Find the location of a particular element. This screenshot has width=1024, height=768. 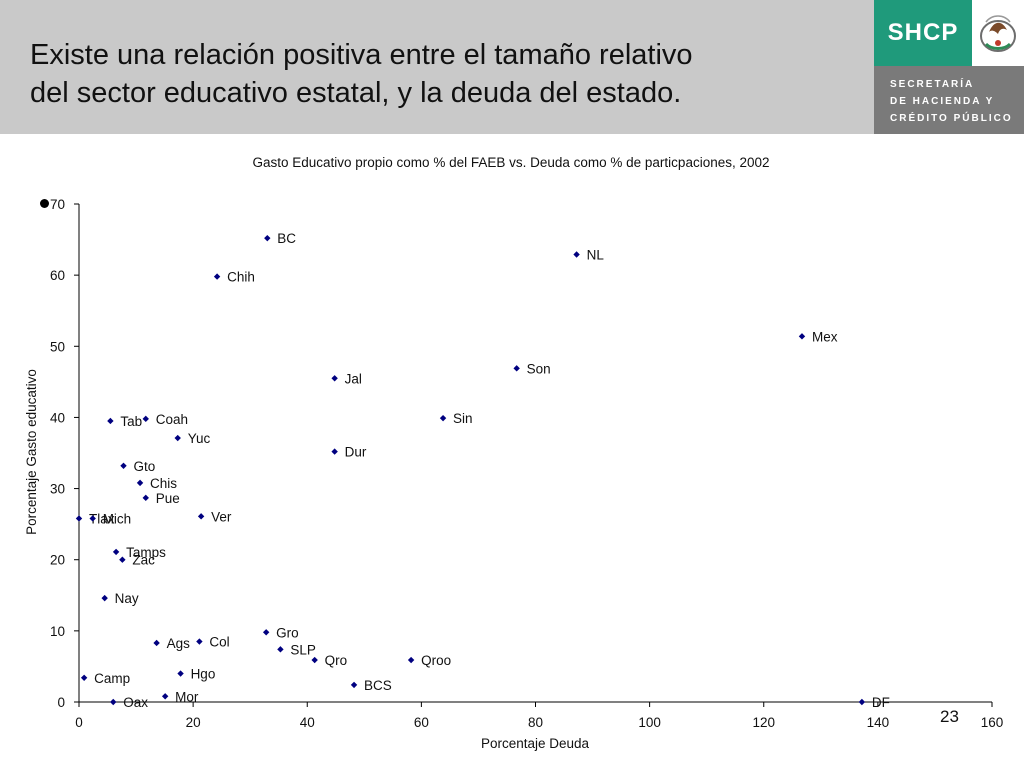

data-point-label: Qro is located at coordinates (336, 660).